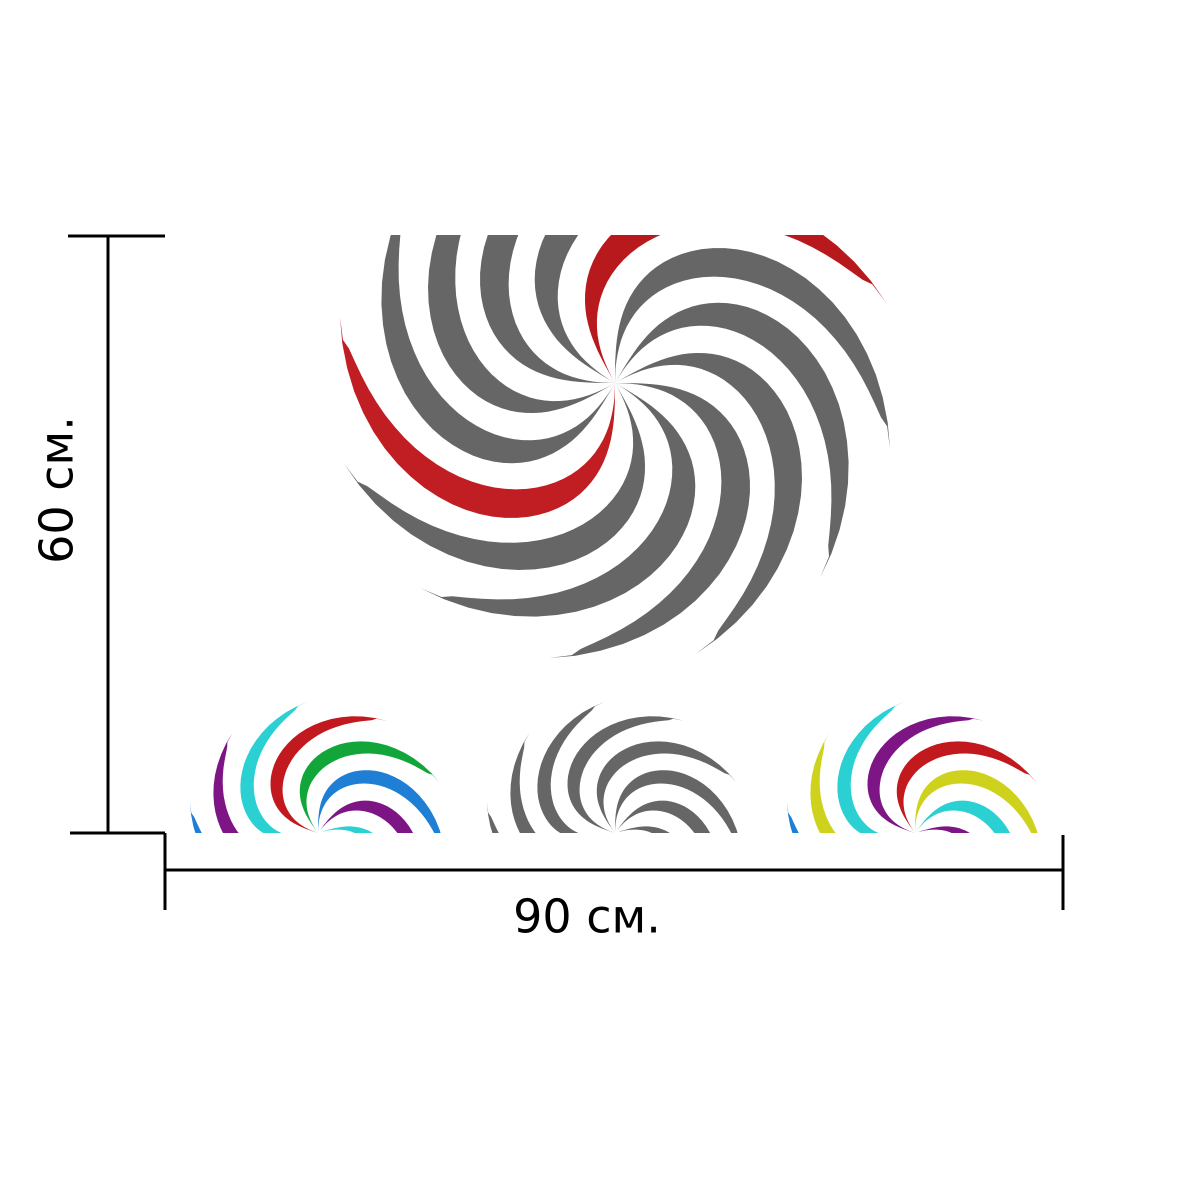 Image resolution: width=1200 pixels, height=1200 pixels. Describe the element at coordinates (614, 888) in the screenshot. I see `width-dimension: 90 см.` at that location.